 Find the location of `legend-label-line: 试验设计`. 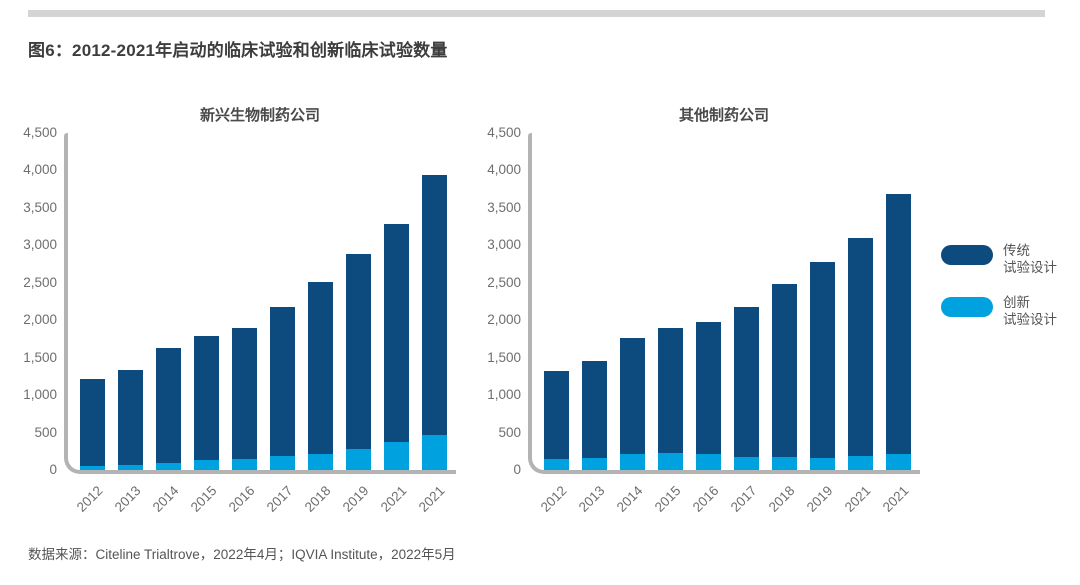

legend-label-line: 试验设计 is located at coordinates (1030, 319).